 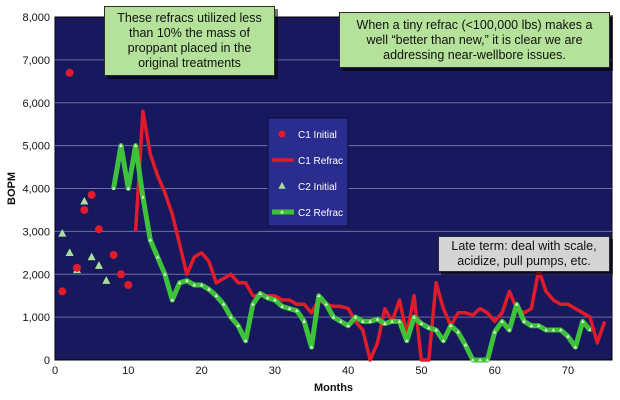 What do you see at coordinates (12, 188) in the screenshot?
I see `y-axis-label: BOPM` at bounding box center [12, 188].